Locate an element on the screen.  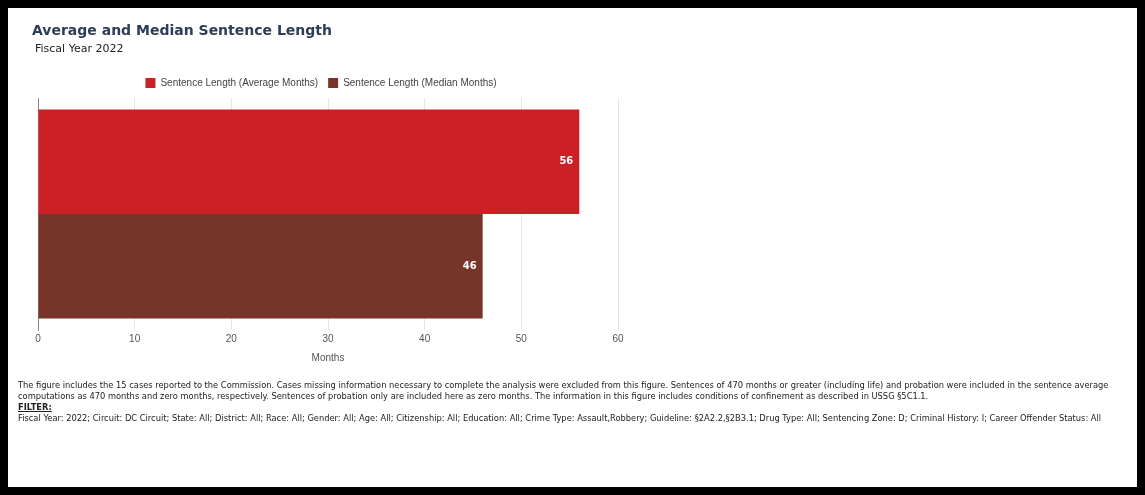
x-tick-label: 30 is located at coordinates (328, 338).